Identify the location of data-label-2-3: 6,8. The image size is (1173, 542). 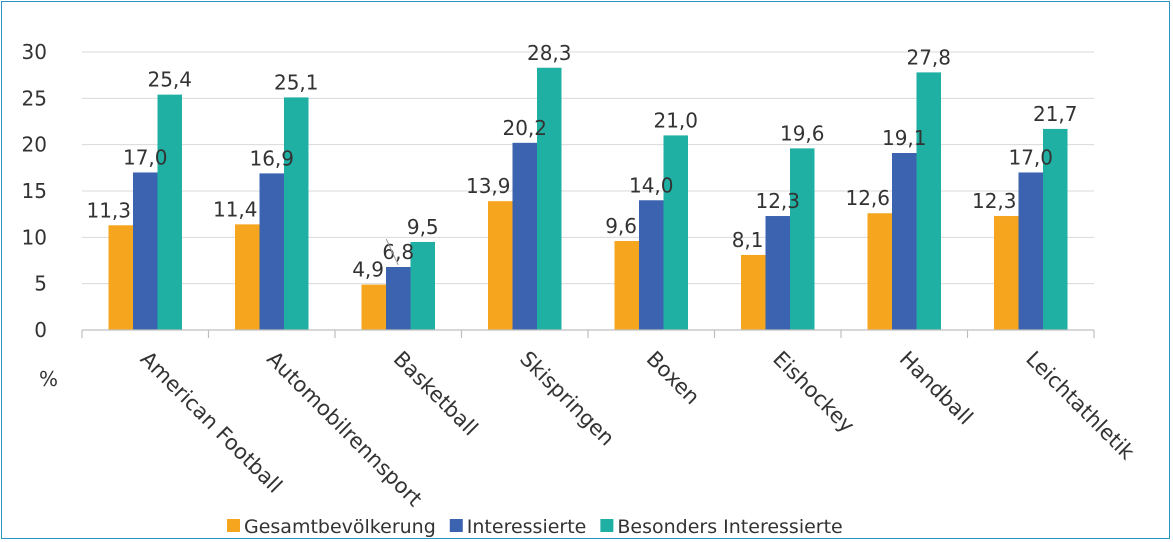
(398, 252).